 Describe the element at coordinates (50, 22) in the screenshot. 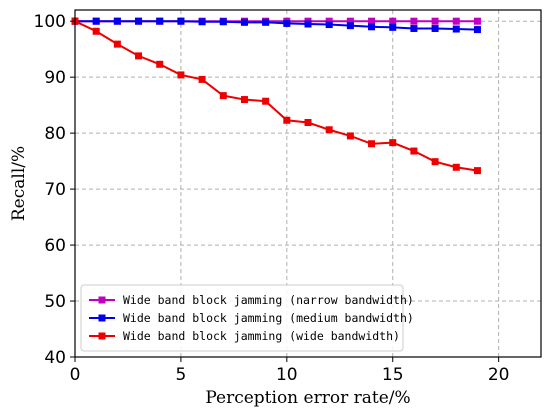

I see `y-tick-label: 100` at that location.